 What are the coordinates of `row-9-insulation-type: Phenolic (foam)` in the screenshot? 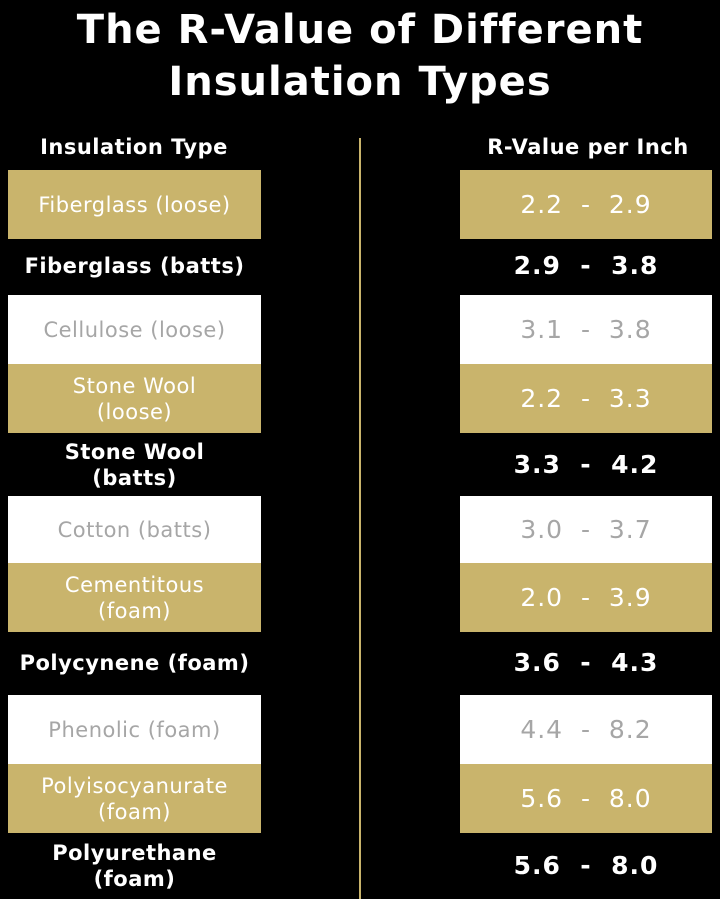 It's located at (134, 730).